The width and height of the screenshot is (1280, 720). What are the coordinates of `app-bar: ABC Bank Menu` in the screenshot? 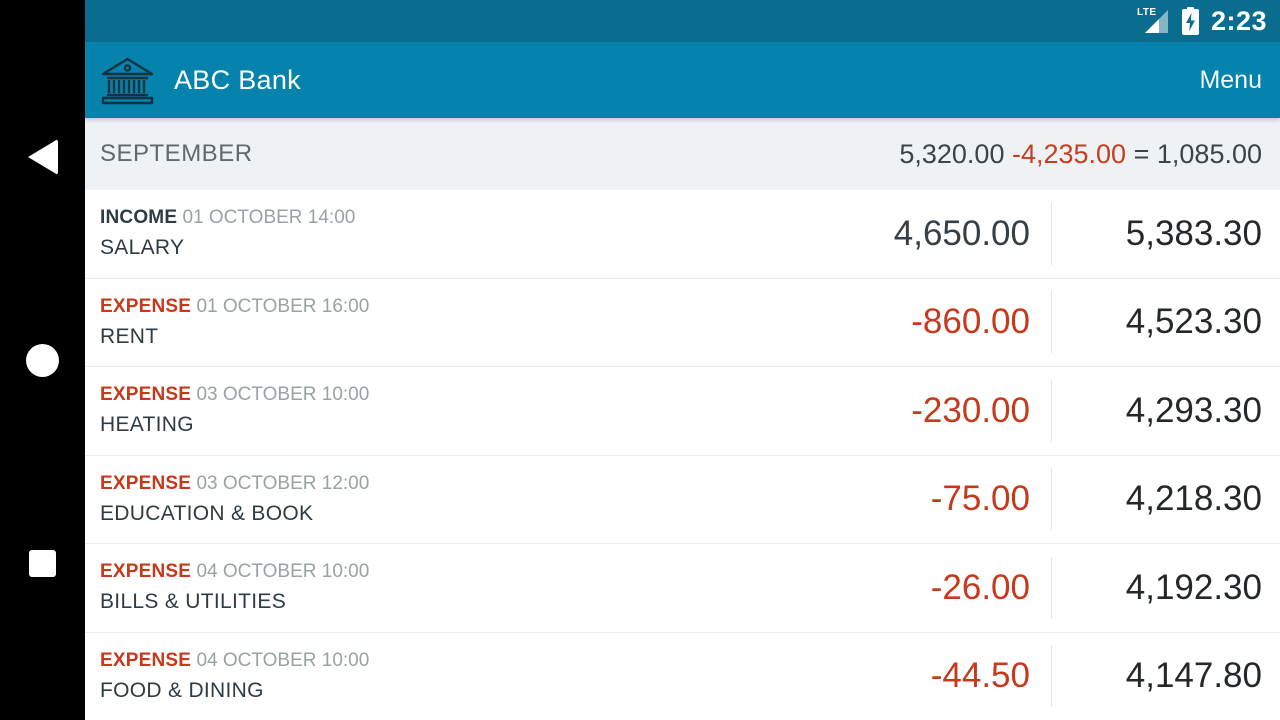 It's located at (682, 80).